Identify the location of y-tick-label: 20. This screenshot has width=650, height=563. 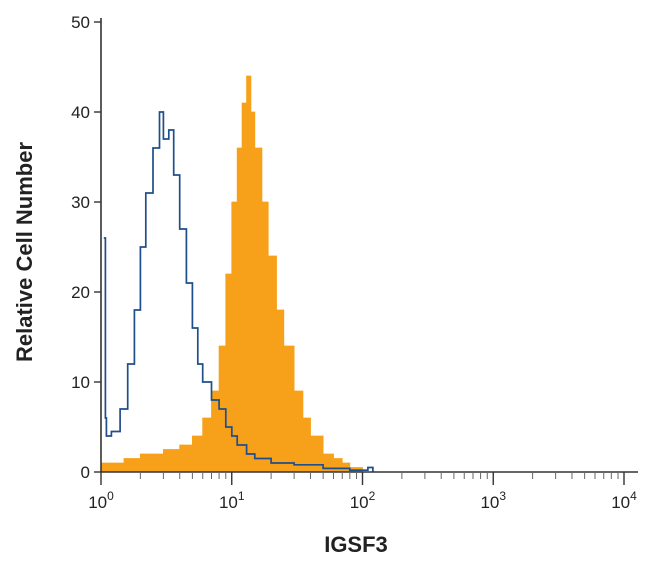
(80, 292).